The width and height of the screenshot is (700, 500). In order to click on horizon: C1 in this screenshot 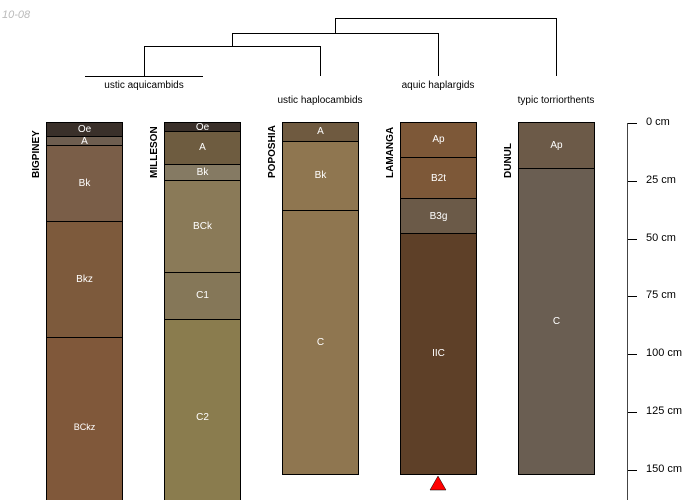, I will do `click(202, 296)`.